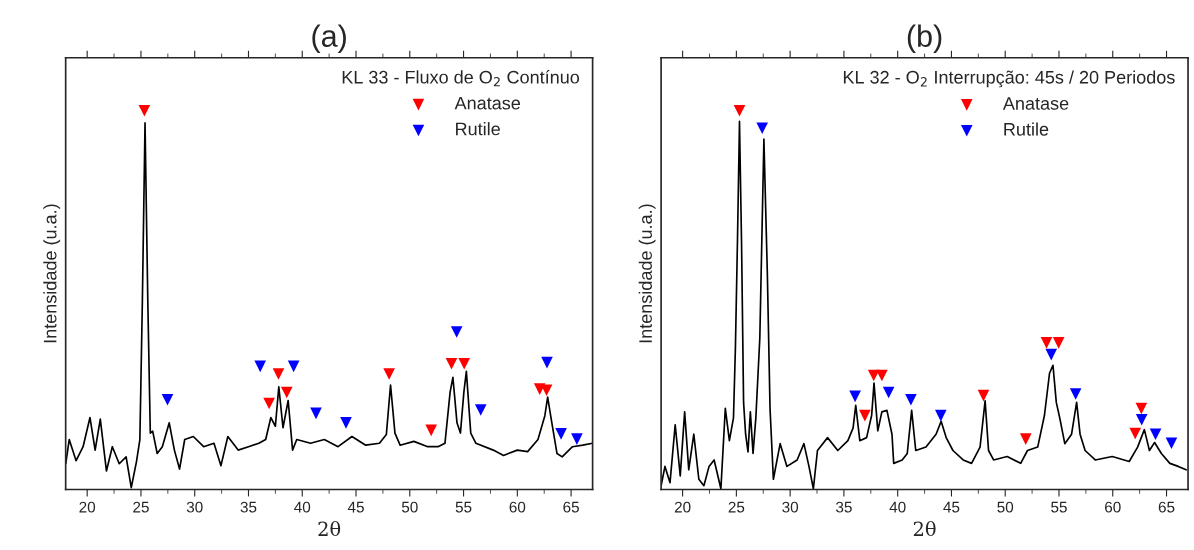 Image resolution: width=1194 pixels, height=550 pixels. Describe the element at coordinates (1009, 79) in the screenshot. I see `legend-title: KL 32 - O$_{2}$ Interrupção: 45s / 20 Periodos` at that location.